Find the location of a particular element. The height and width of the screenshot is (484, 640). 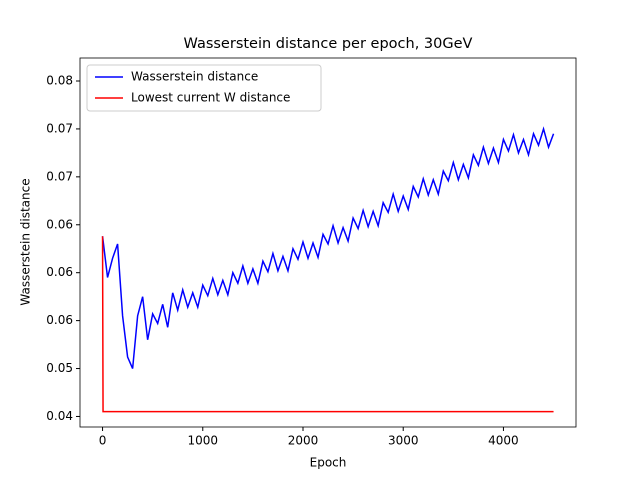

legend-box is located at coordinates (204, 88).